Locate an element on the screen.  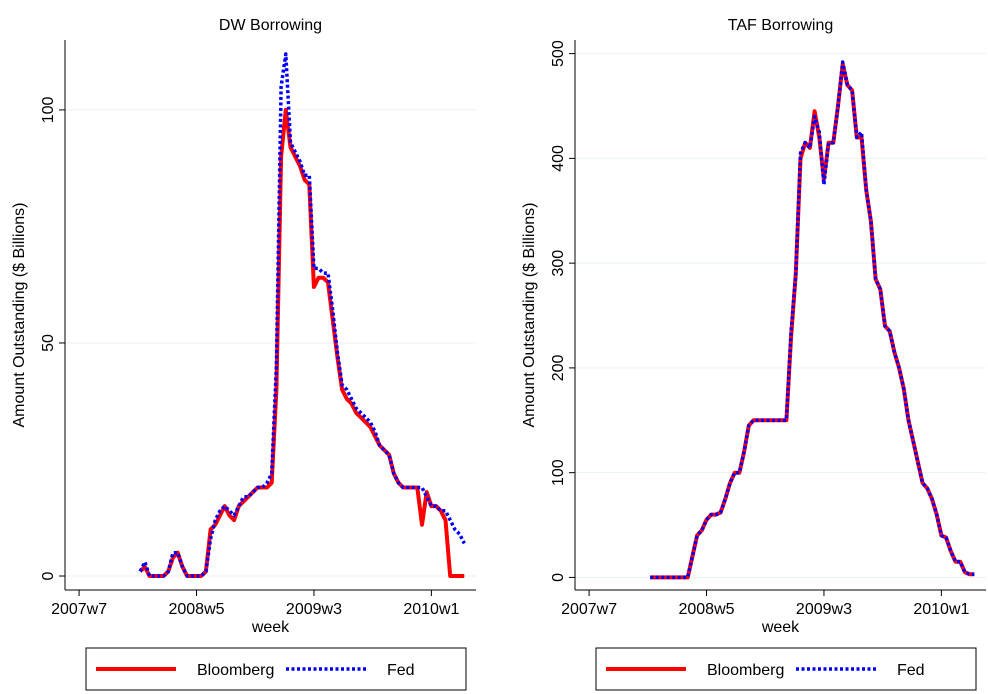
y-tick-label: 50 is located at coordinates (48, 343).